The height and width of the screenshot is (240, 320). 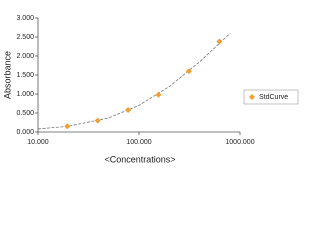 I want to click on x-tick-label: 10.000, so click(x=38, y=142).